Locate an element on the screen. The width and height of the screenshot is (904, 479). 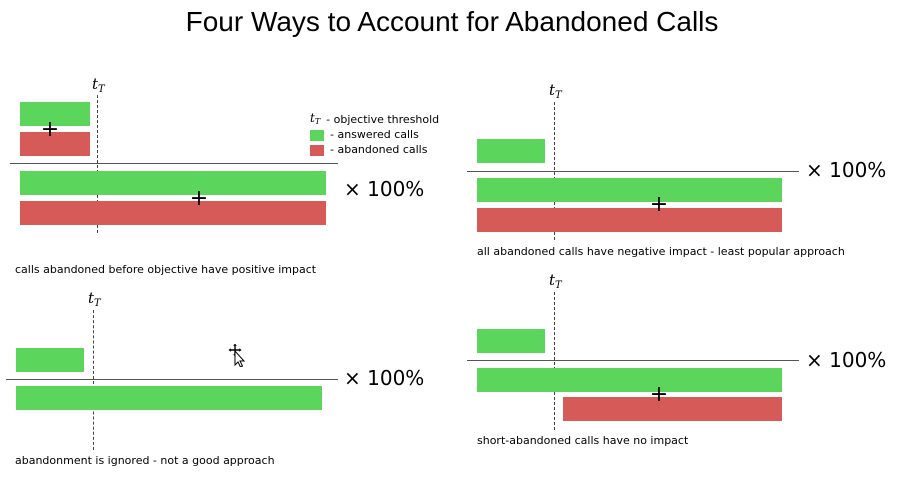
legend-swatch-green is located at coordinates (317, 135).